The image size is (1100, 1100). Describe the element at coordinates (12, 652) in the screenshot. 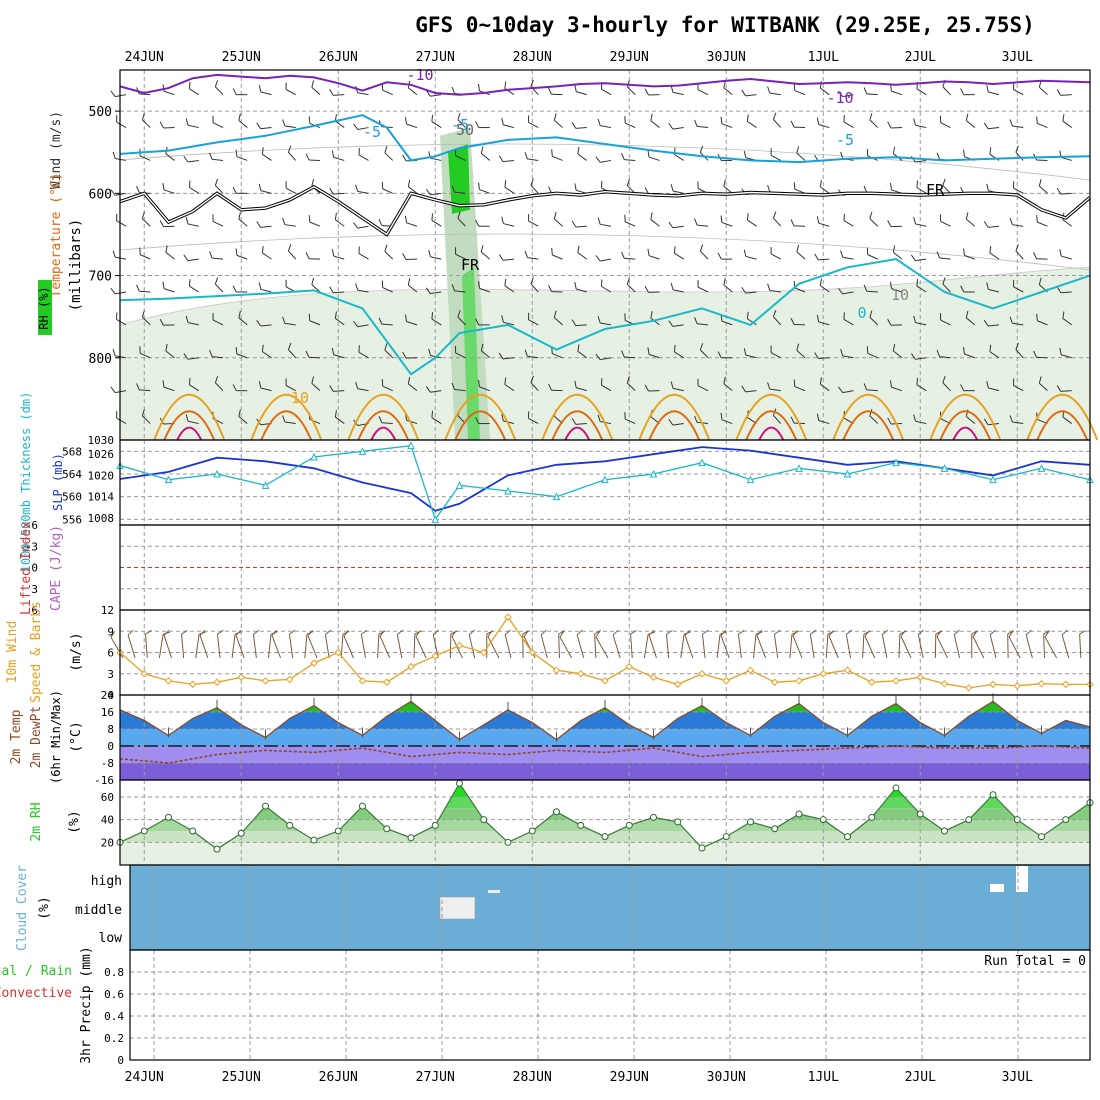

I see `y-axis-label-wind: 10m Wind` at that location.